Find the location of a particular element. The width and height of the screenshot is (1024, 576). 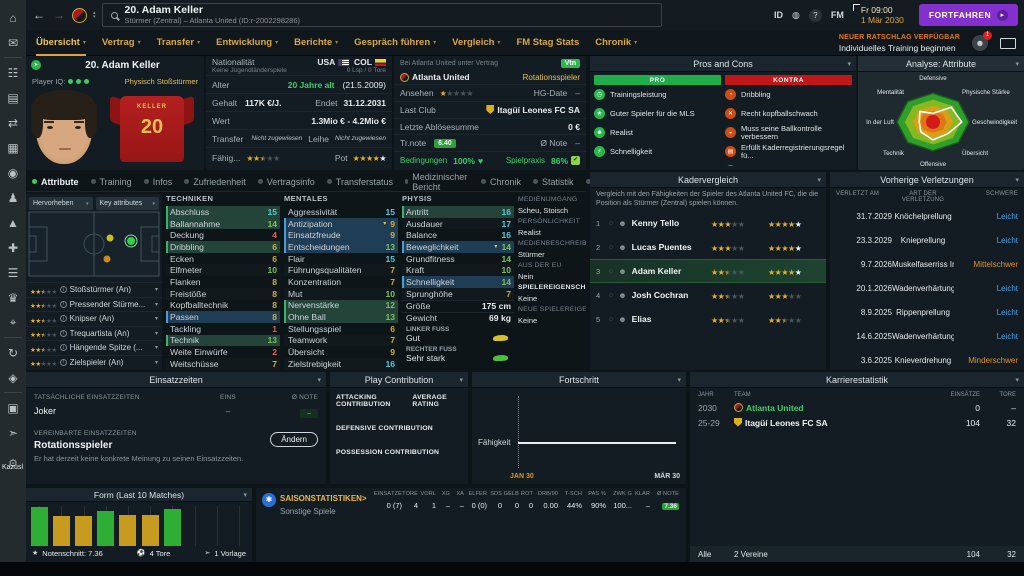

nav-tab-fm-stag-stats: FM Stag Stats is located at coordinates (547, 43).